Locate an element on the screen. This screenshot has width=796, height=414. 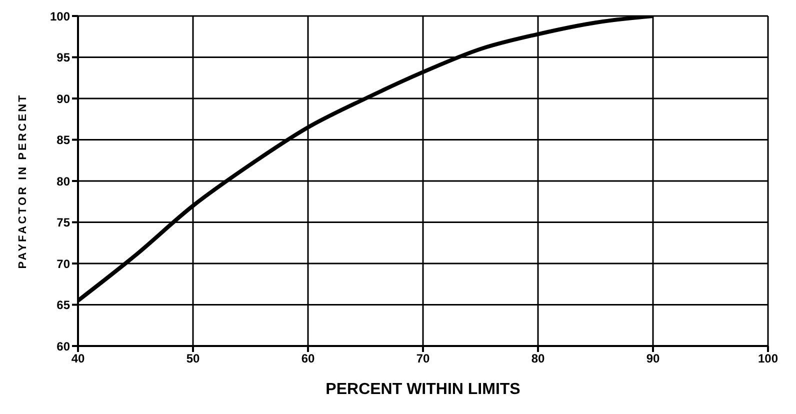
x-tick-label: 70 is located at coordinates (423, 359).